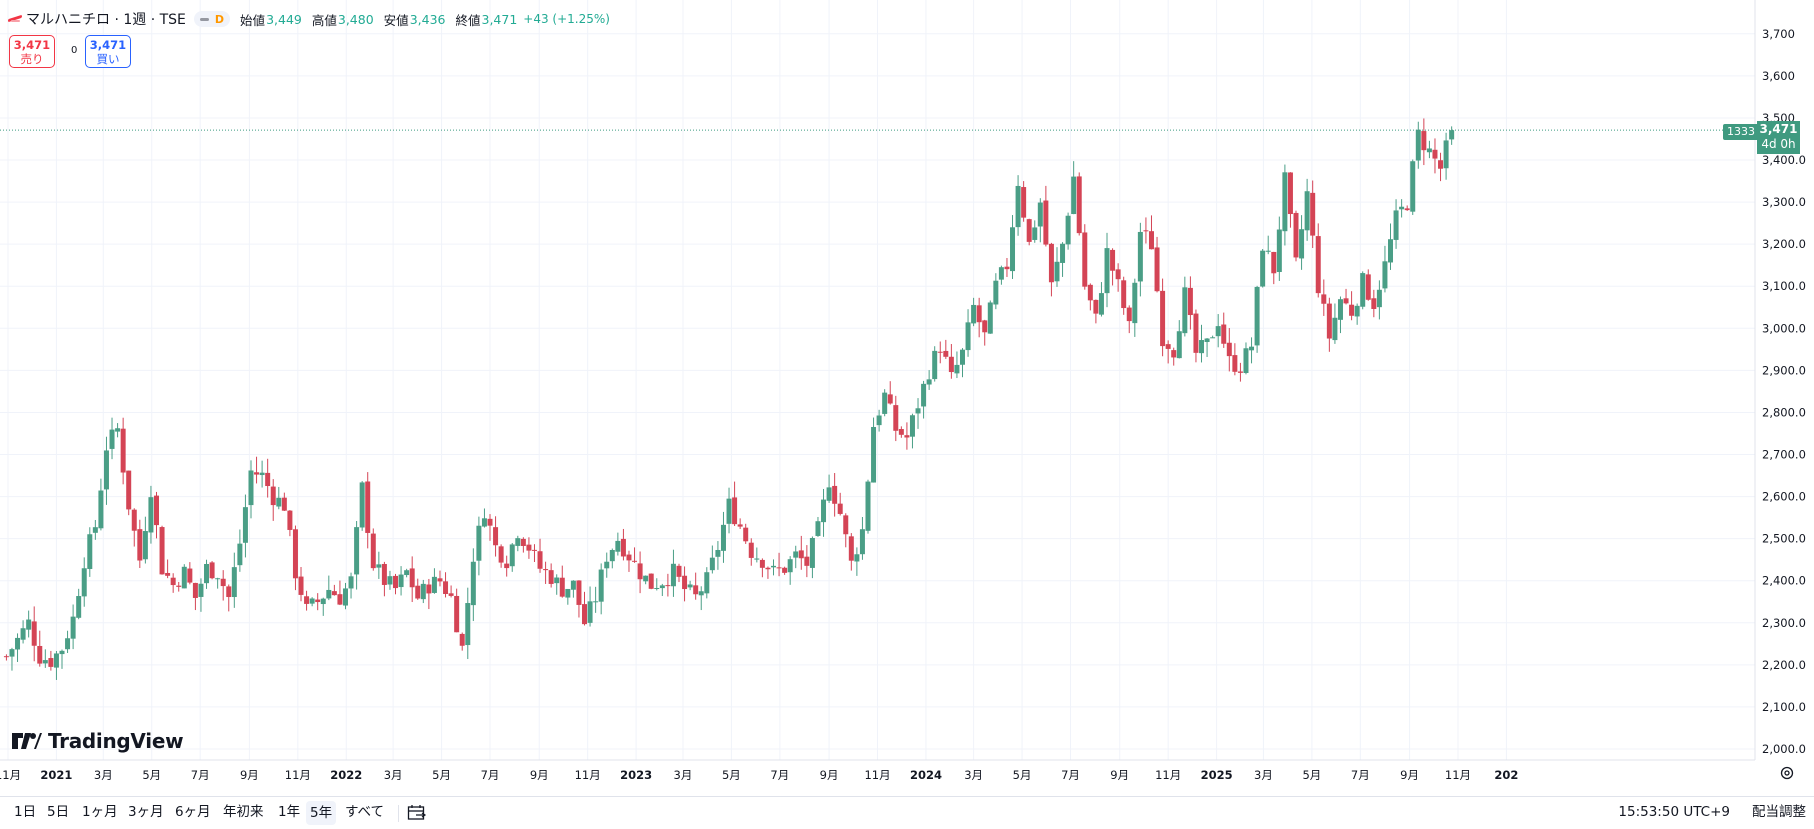  I want to click on tf-ytd: 年初来, so click(243, 812).